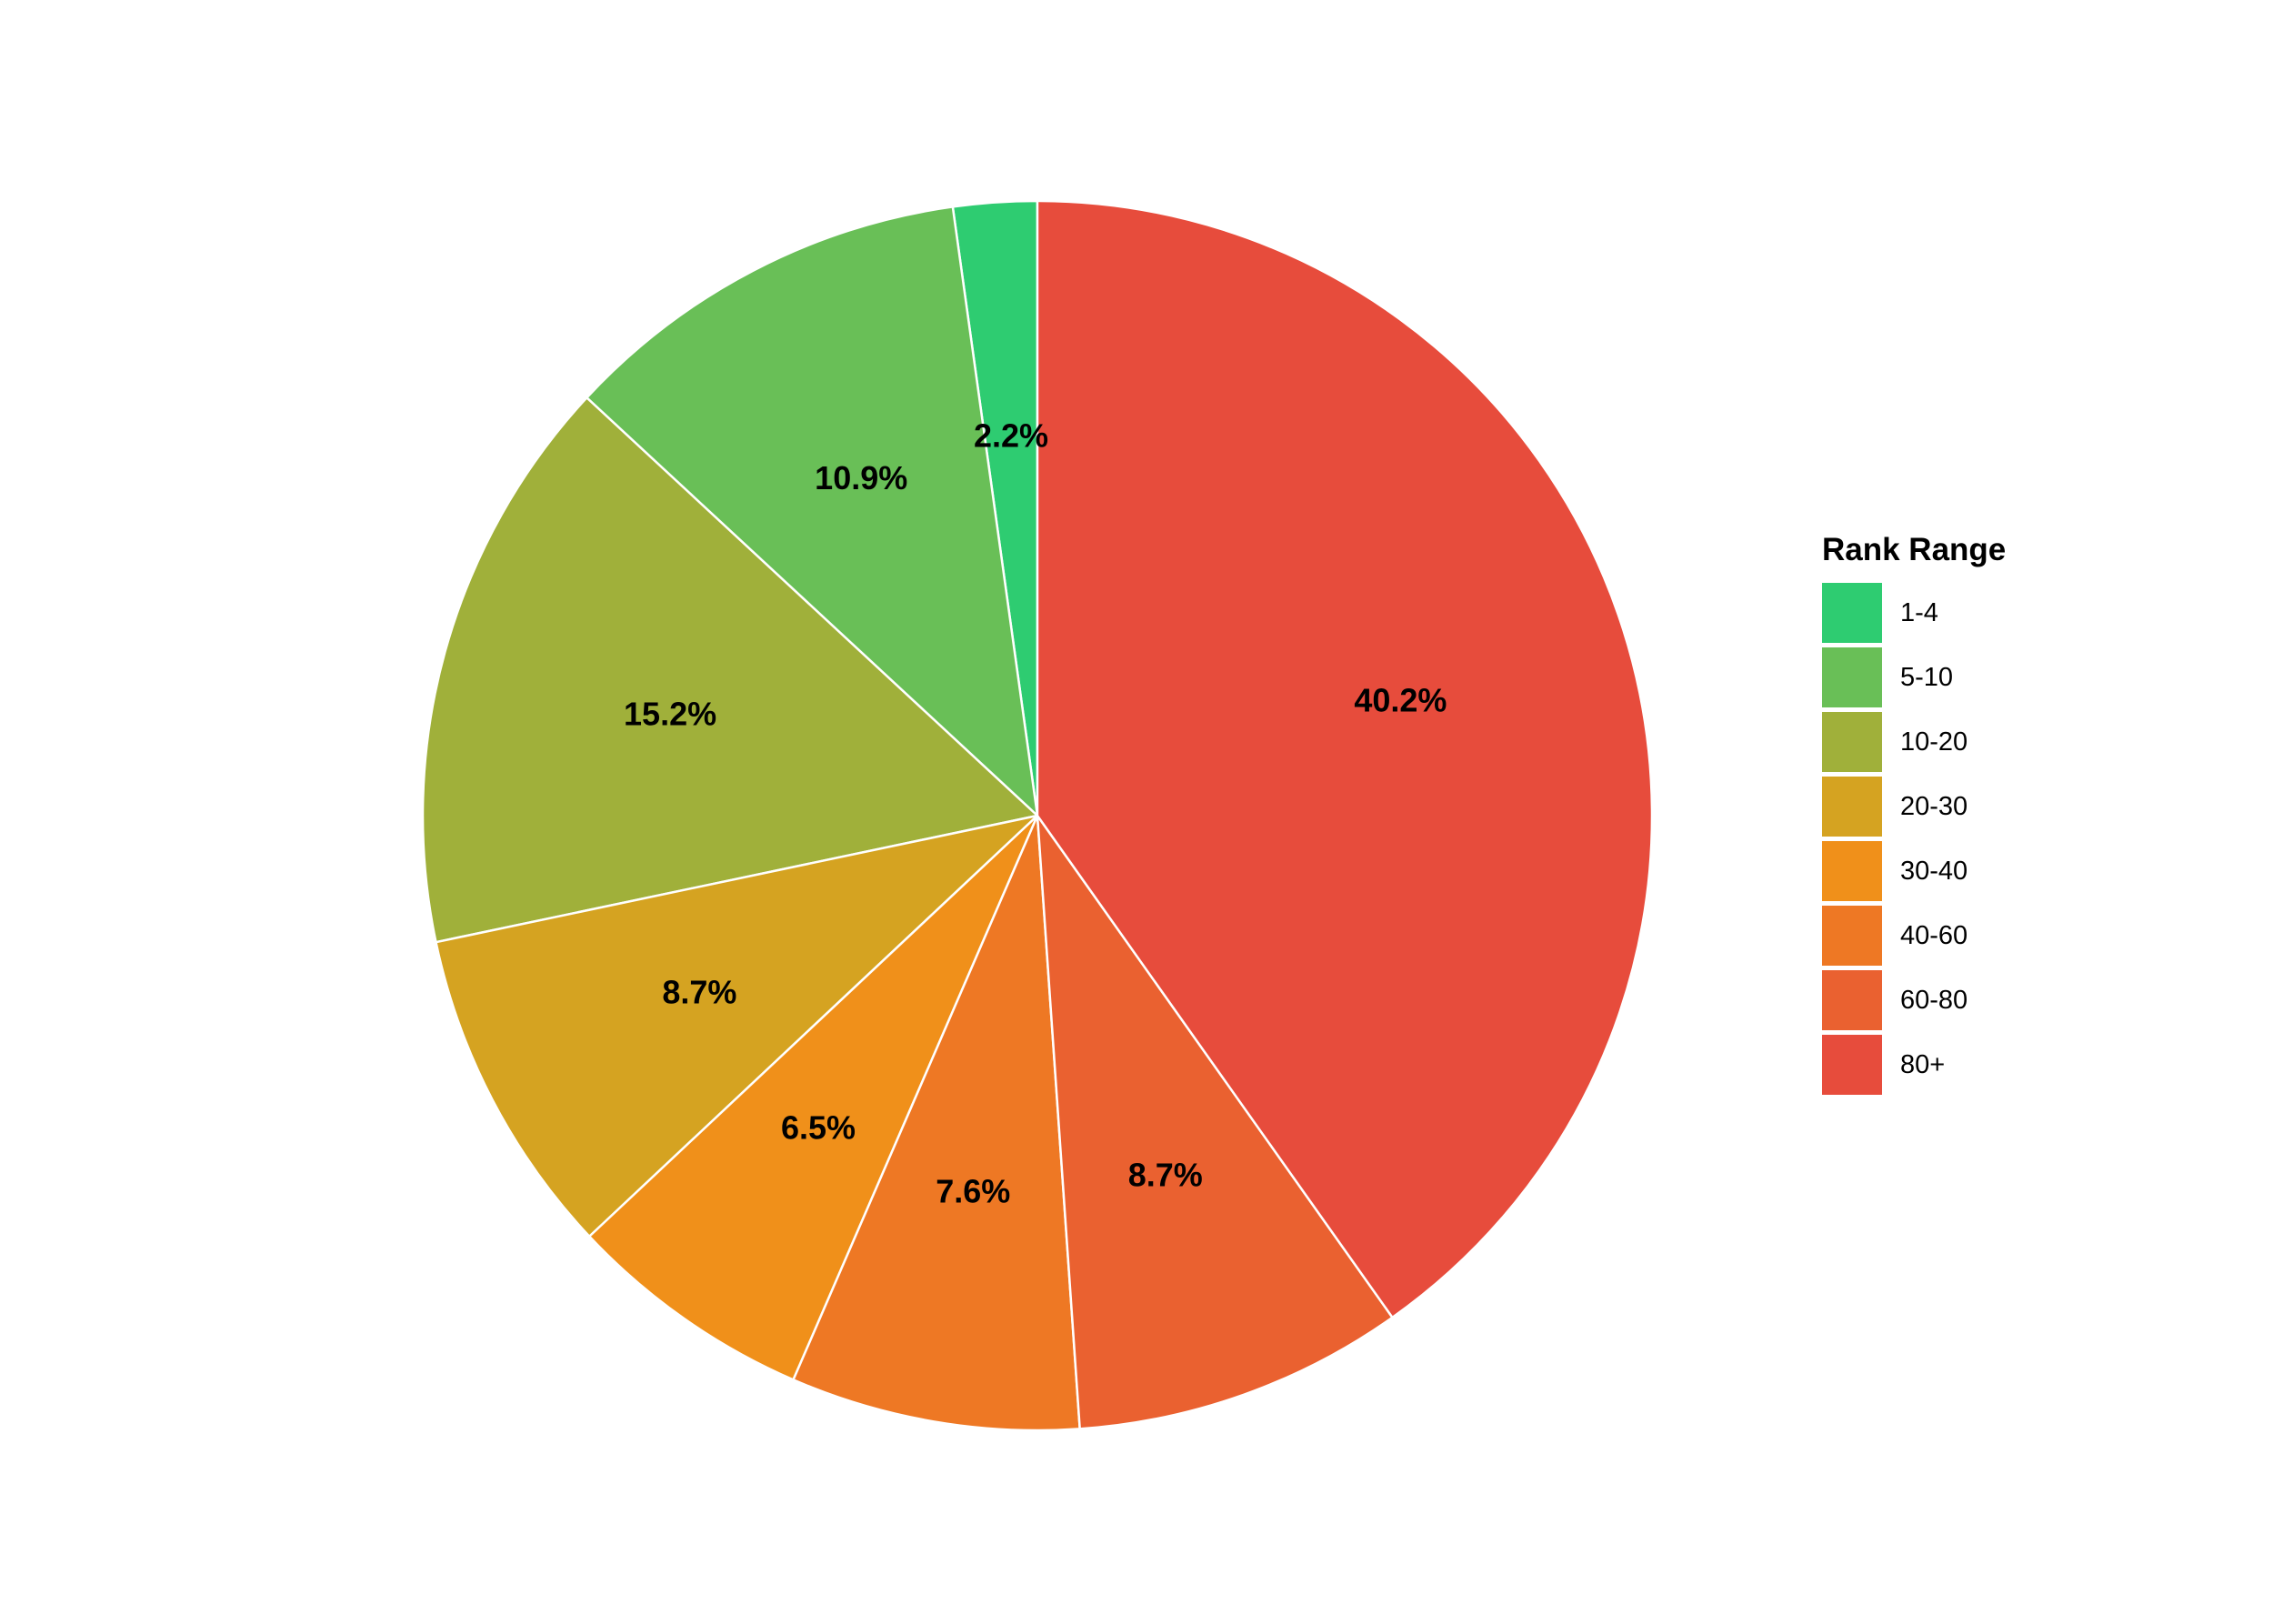 The image size is (2273, 1624). I want to click on legend-label-60-80: 60-80, so click(1934, 1000).